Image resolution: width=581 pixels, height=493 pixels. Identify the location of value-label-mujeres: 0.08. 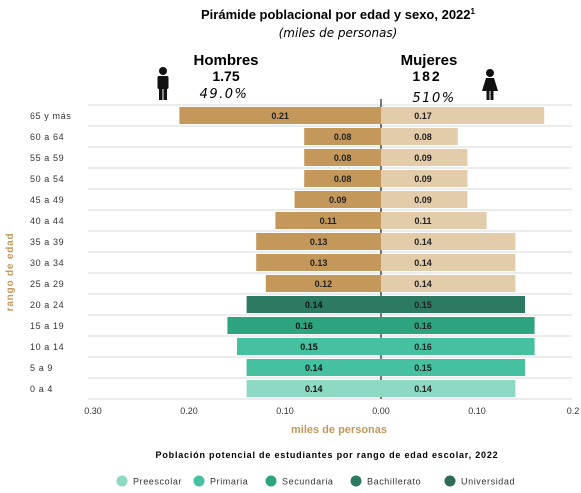
(423, 137).